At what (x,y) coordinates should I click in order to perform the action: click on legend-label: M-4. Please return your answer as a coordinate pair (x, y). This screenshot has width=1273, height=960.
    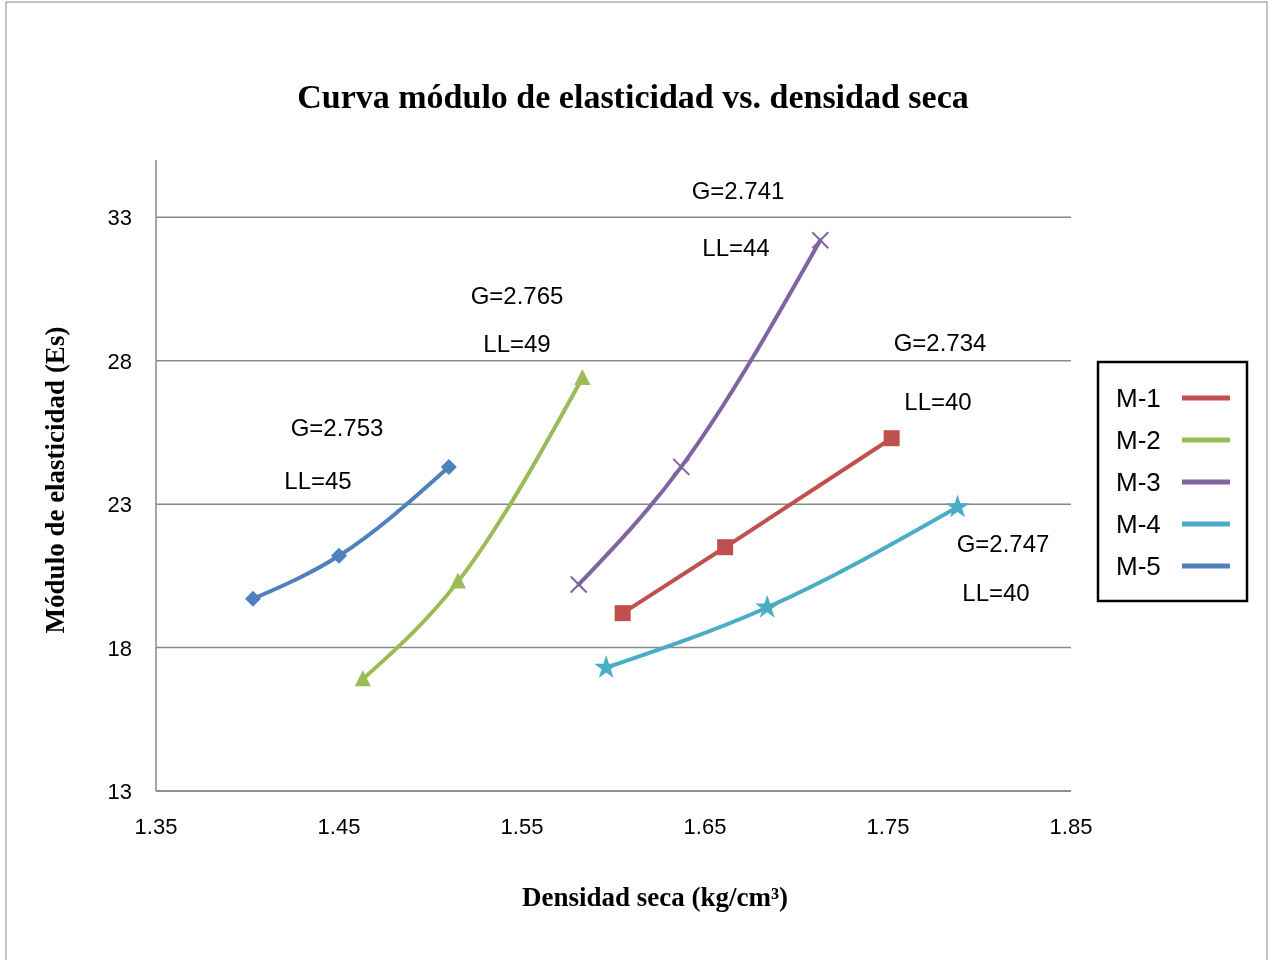
    Looking at the image, I should click on (1138, 524).